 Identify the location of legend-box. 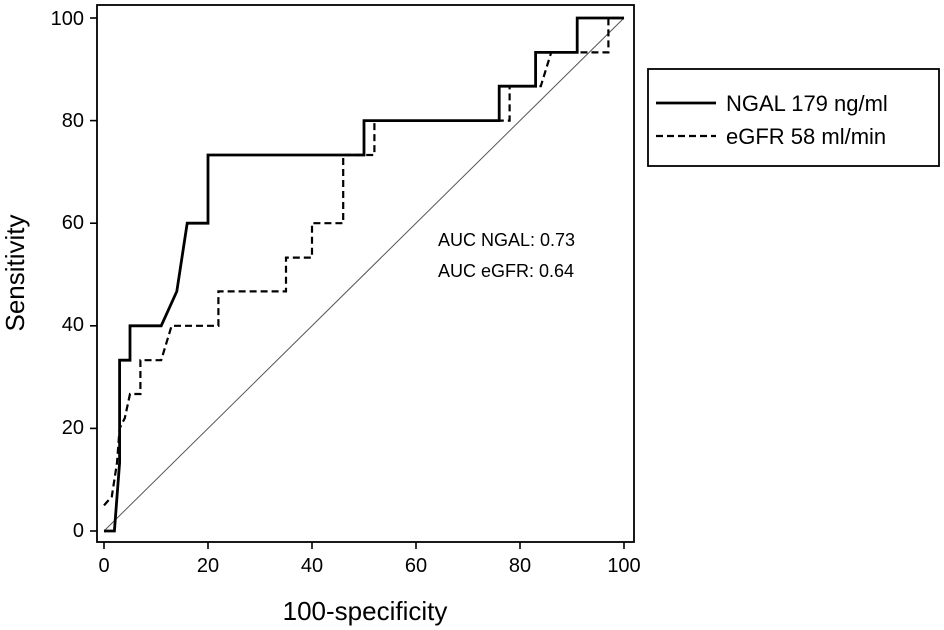
(793, 117).